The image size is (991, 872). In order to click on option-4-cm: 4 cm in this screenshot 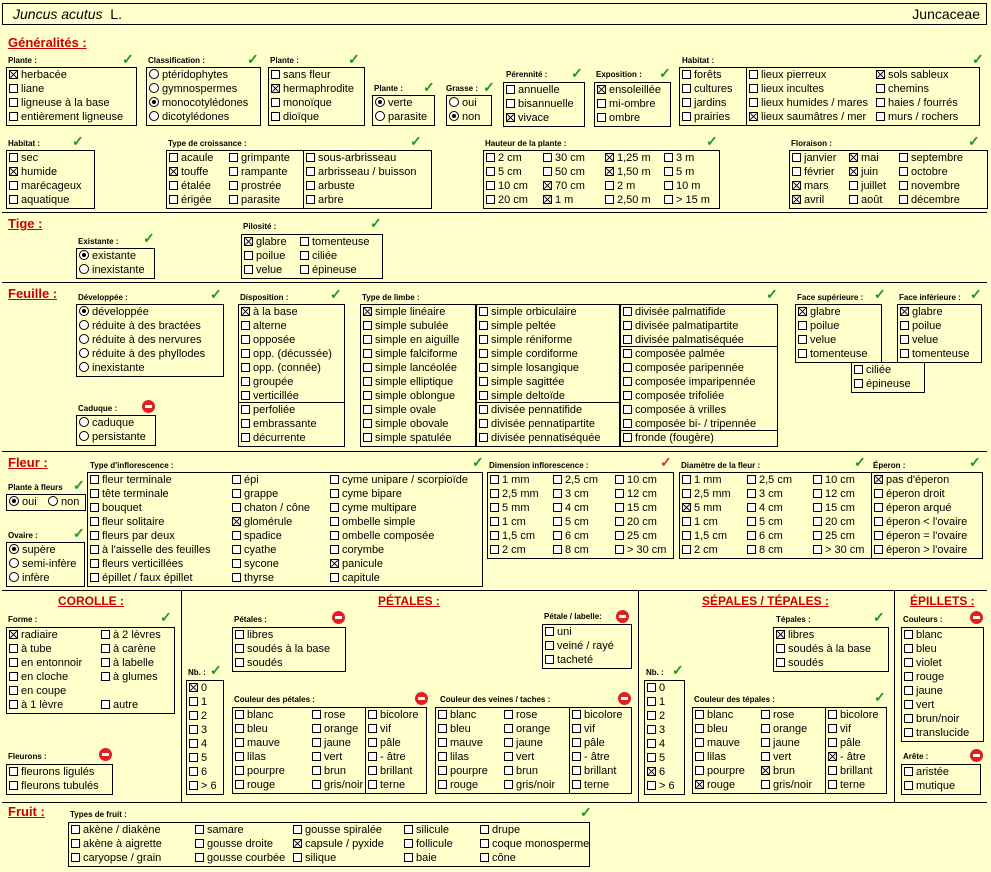, I will do `click(571, 509)`.